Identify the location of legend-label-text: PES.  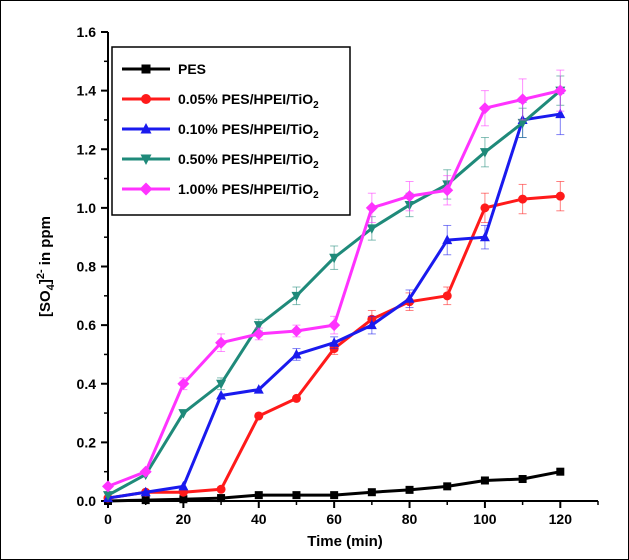
(192, 69).